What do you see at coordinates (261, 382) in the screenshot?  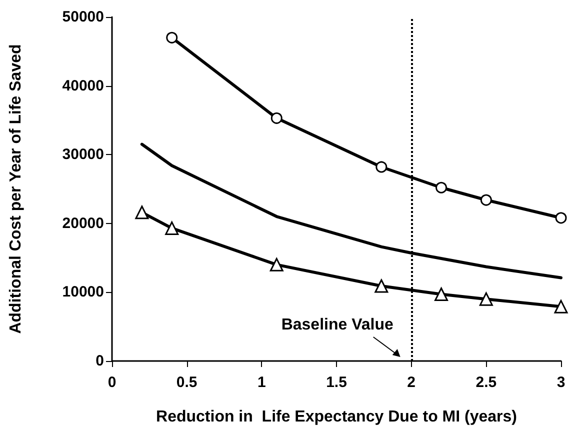 I see `x-tick-label: 1` at bounding box center [261, 382].